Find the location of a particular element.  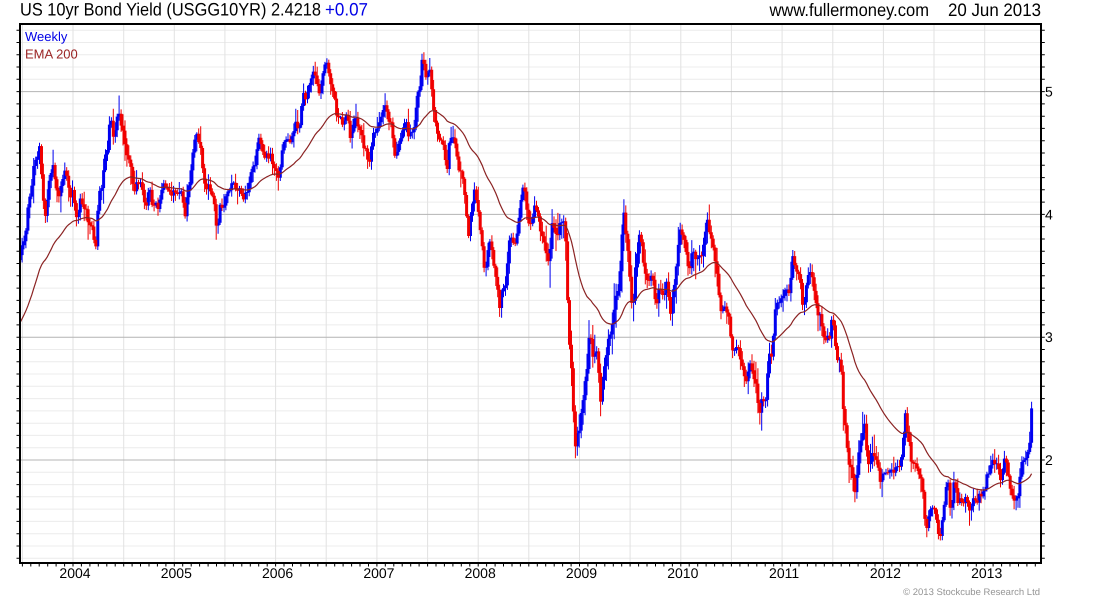

svg-text: 3 is located at coordinates (1049, 337).